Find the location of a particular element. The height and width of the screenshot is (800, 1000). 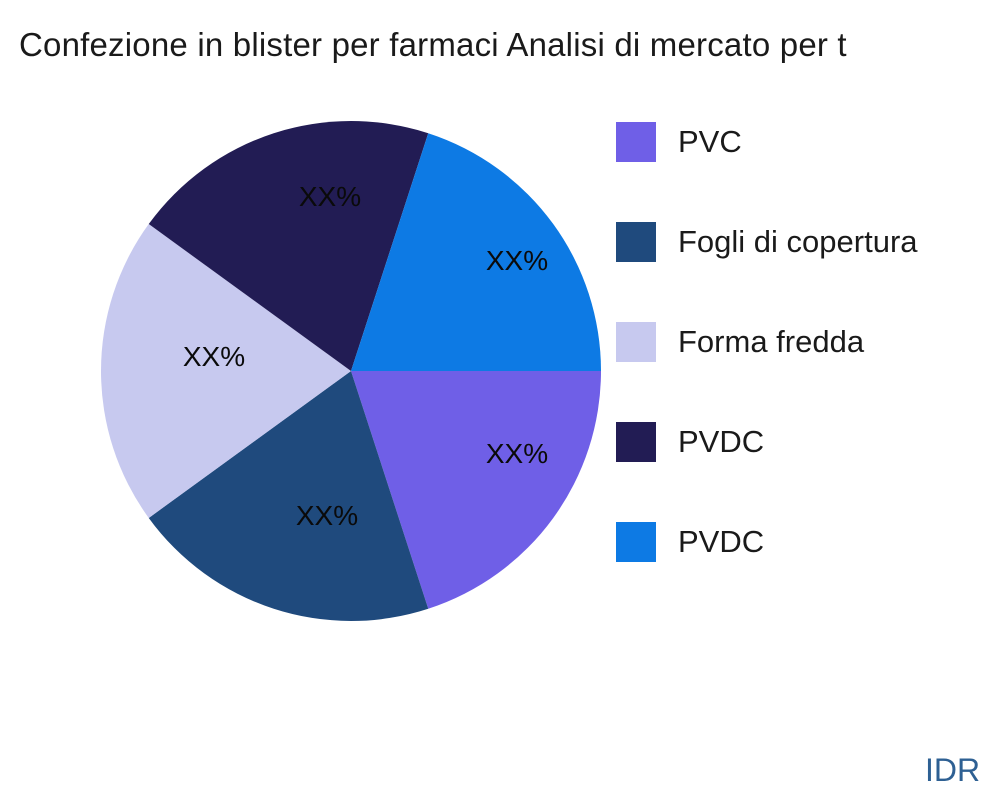

legend-label: PVC is located at coordinates (710, 141).